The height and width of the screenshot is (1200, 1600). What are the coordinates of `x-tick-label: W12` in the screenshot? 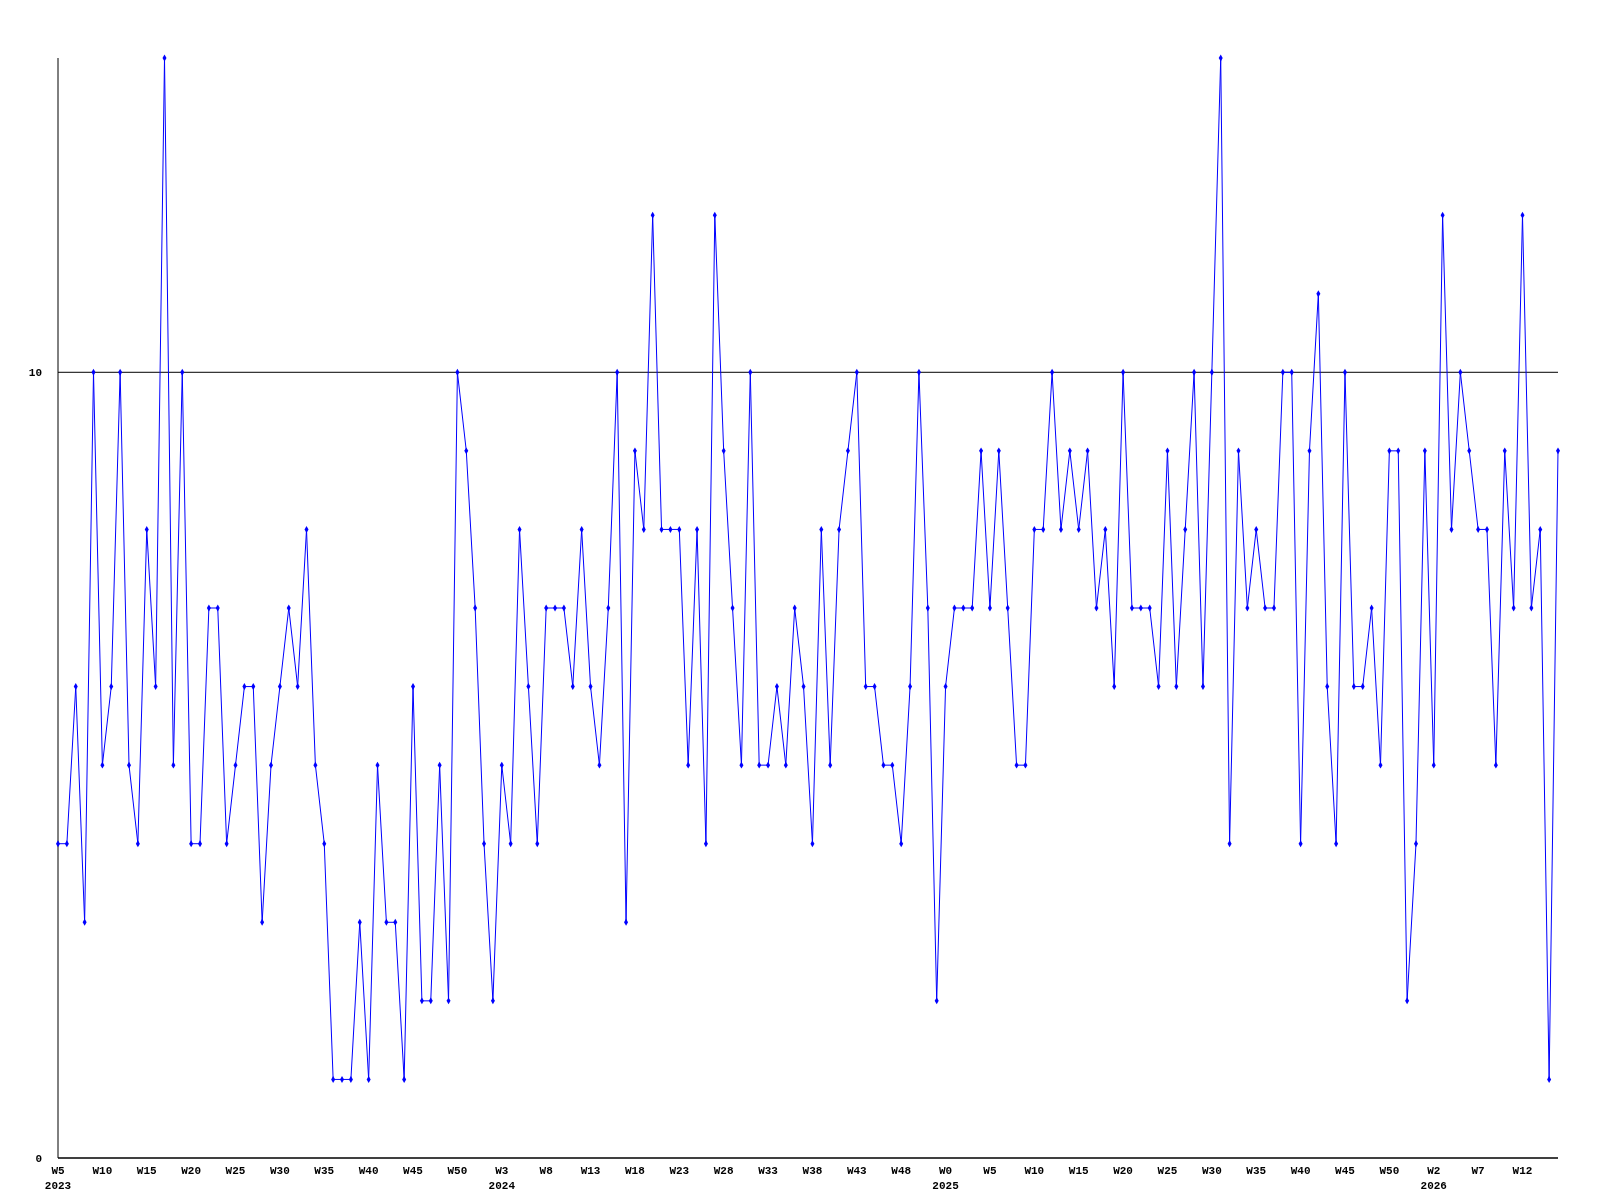 It's located at (1522, 1171).